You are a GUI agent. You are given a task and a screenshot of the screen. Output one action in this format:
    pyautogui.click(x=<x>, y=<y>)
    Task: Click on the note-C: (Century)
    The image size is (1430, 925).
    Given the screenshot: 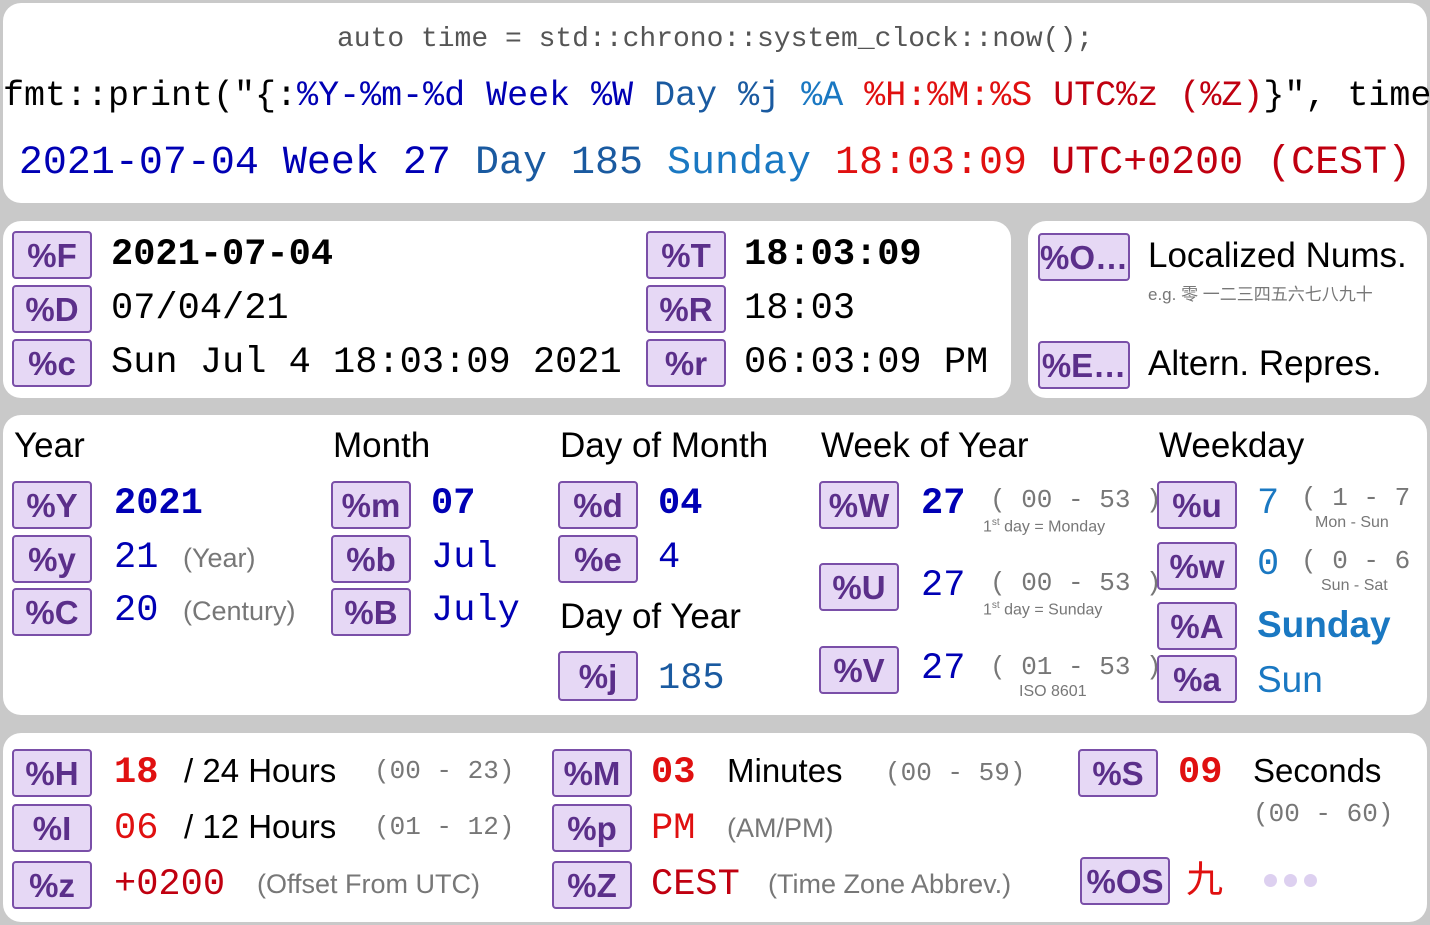 What is the action you would take?
    pyautogui.click(x=239, y=611)
    